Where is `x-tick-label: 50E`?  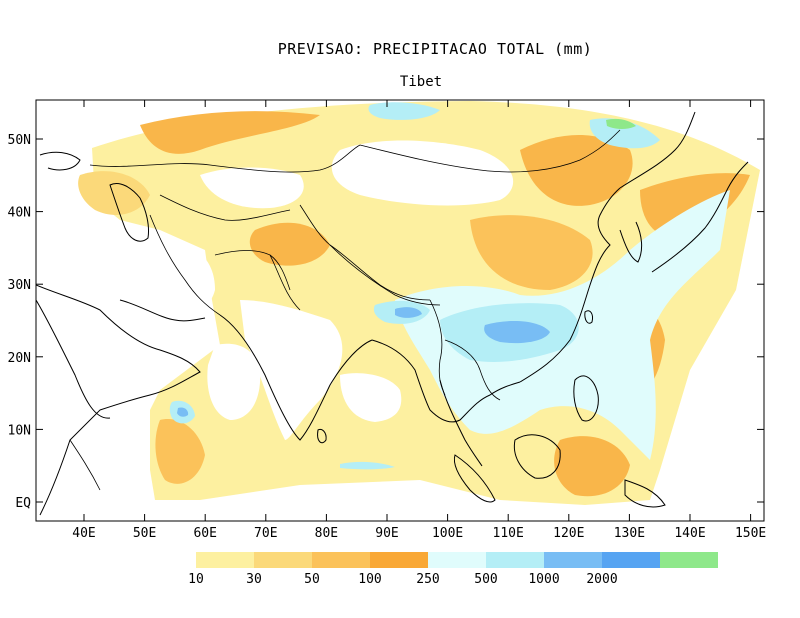
x-tick-label: 50E is located at coordinates (144, 533).